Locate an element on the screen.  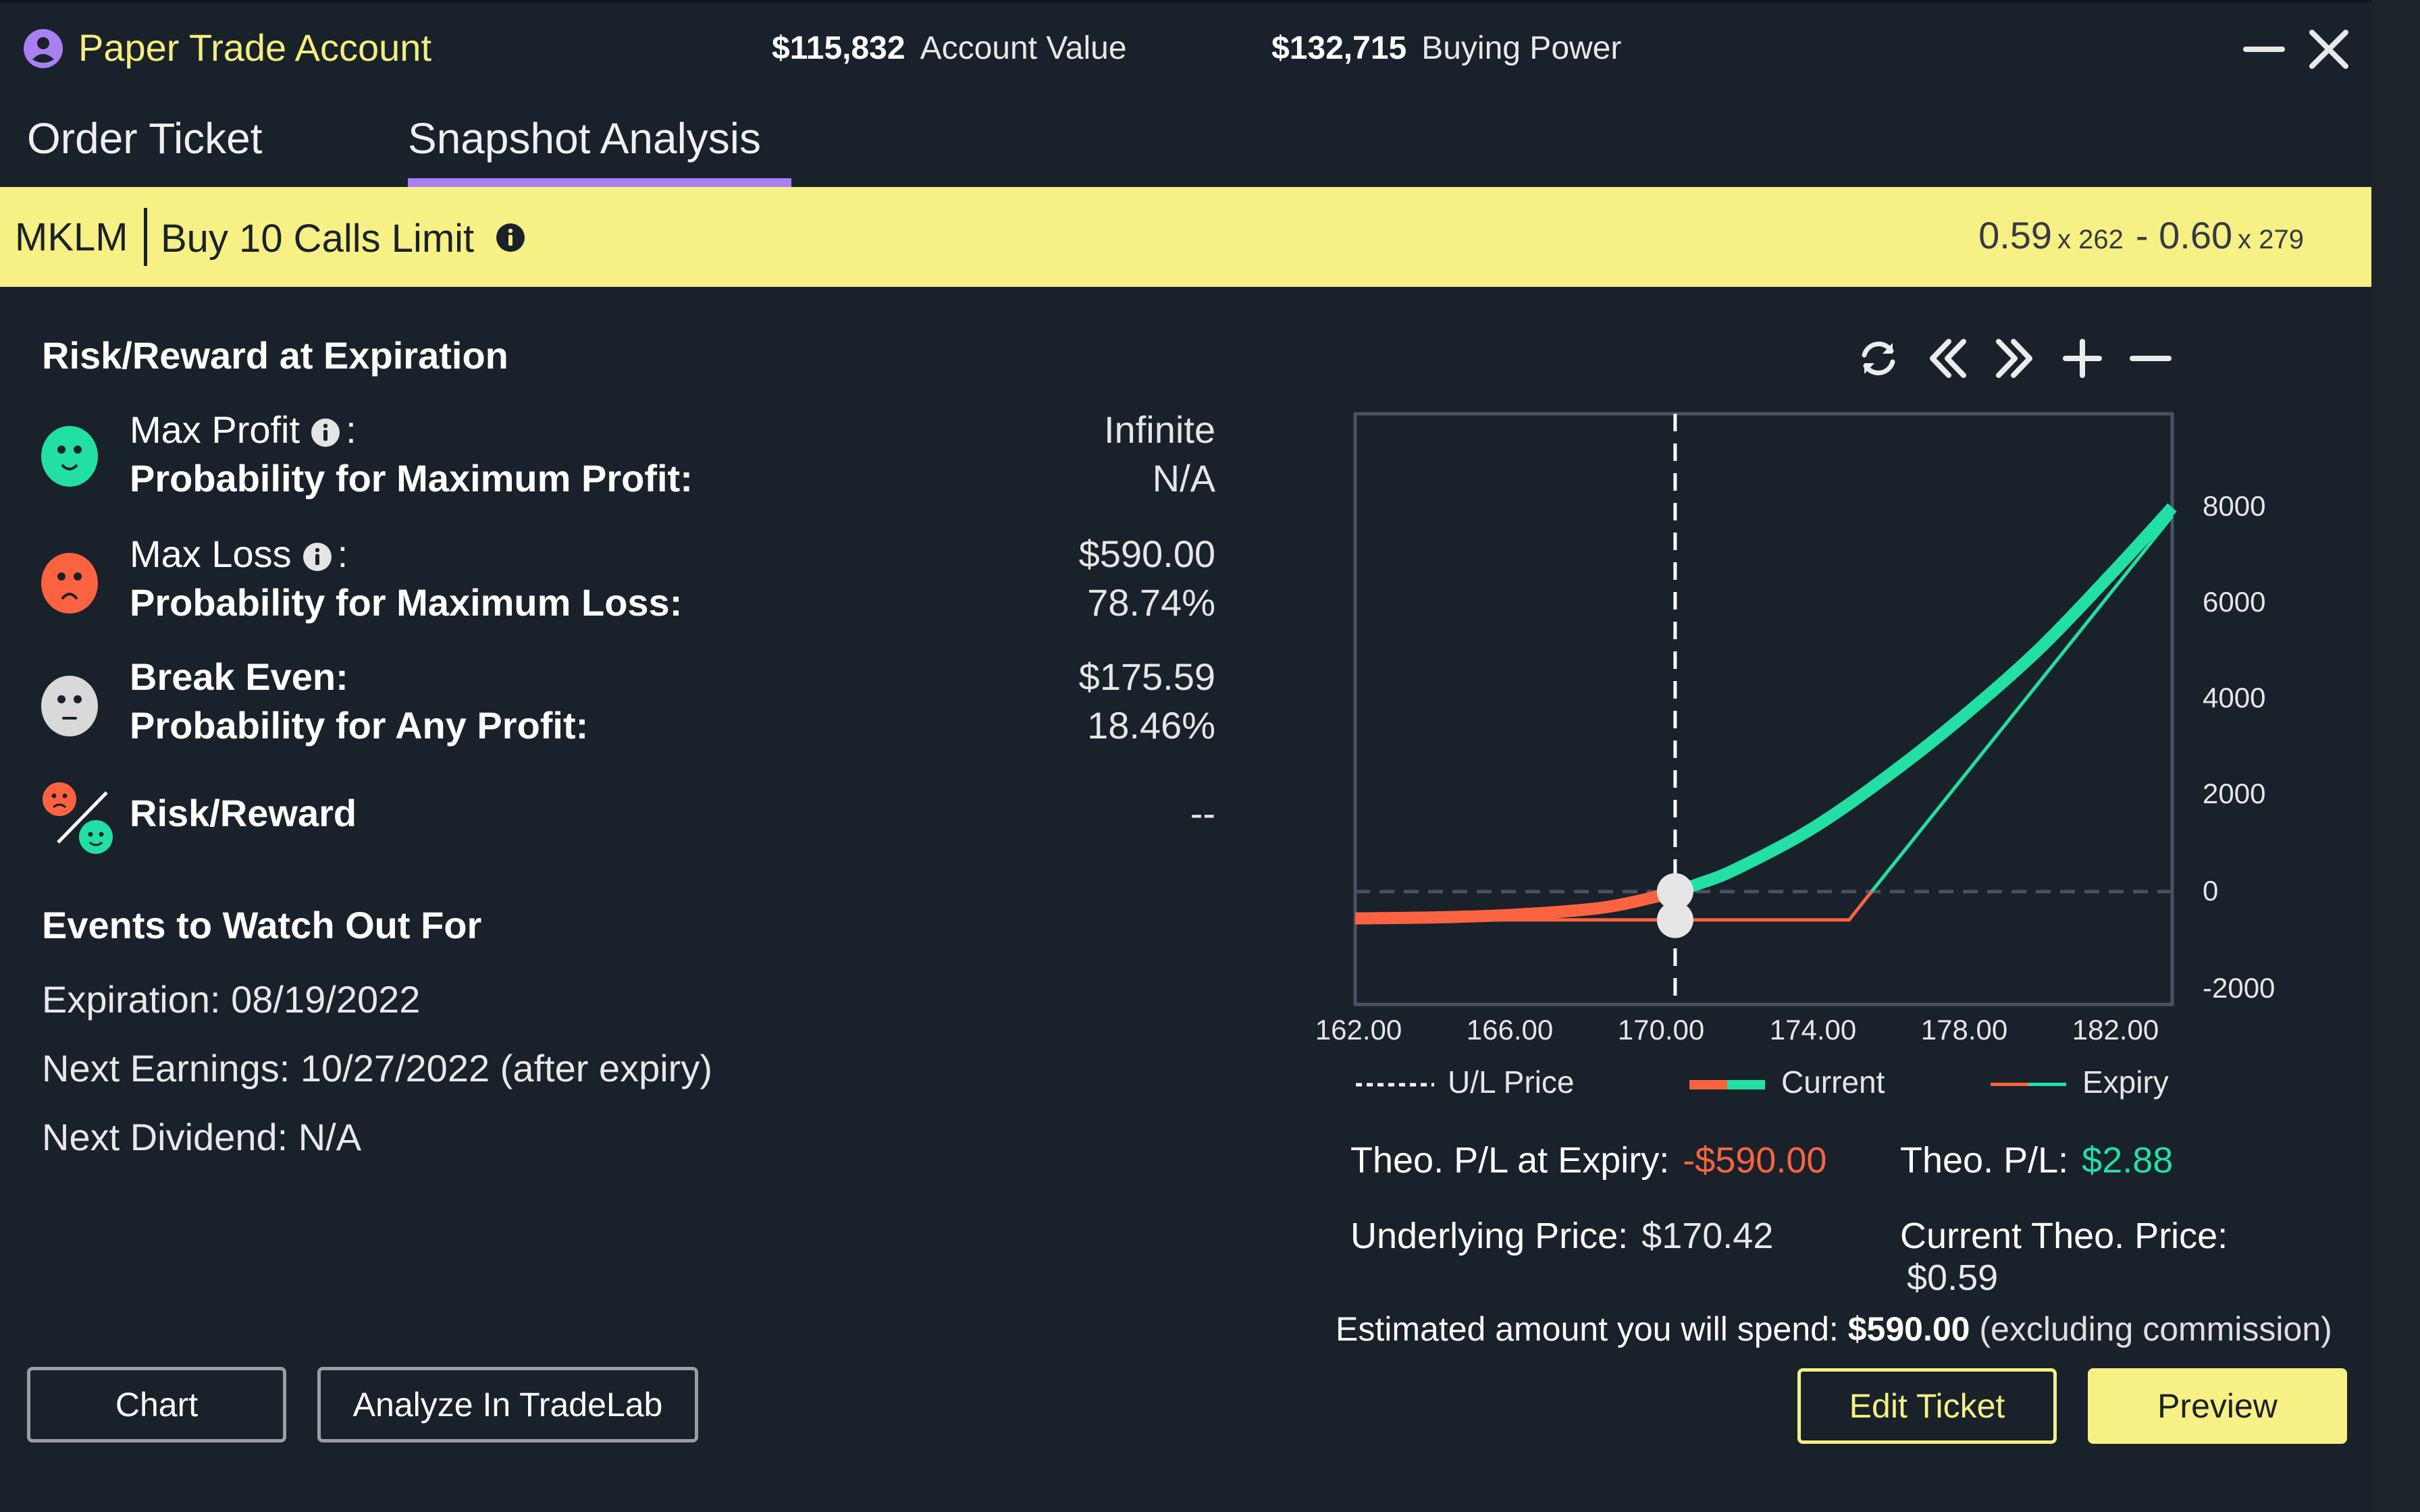
legend-ul-price: U/L Price is located at coordinates (1465, 1082).